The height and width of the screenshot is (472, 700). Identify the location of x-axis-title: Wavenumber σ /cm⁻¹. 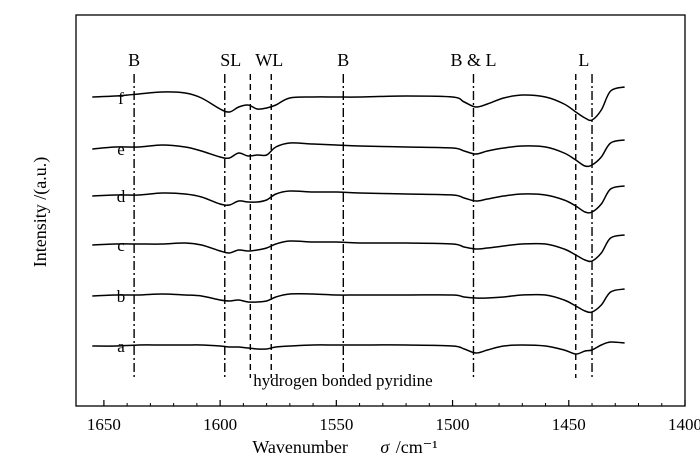
(344, 447).